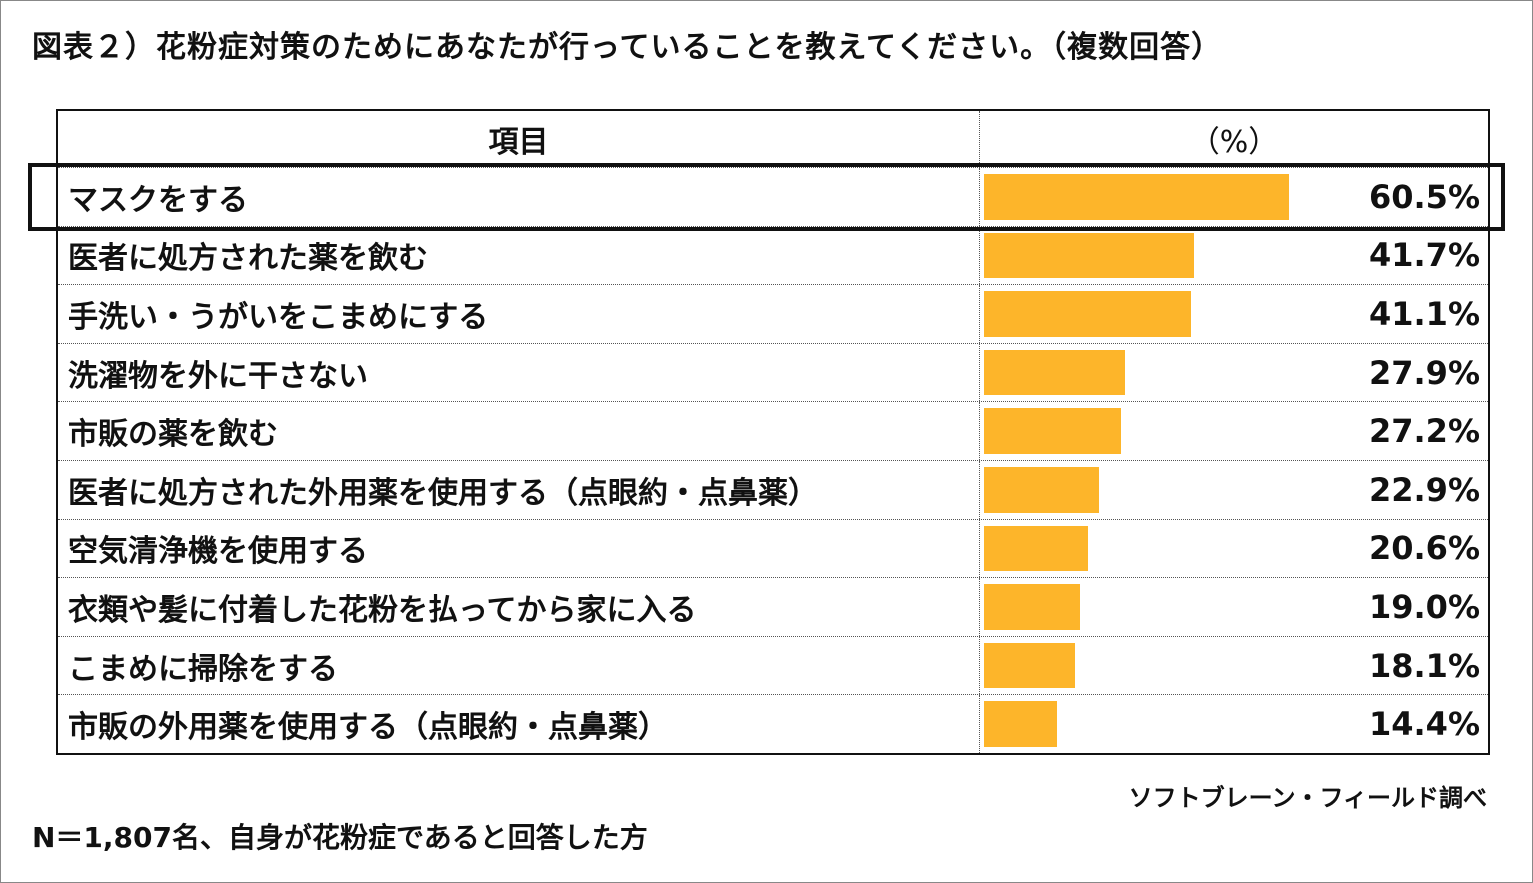 The image size is (1533, 883). I want to click on item-label: マスクをする, so click(519, 197).